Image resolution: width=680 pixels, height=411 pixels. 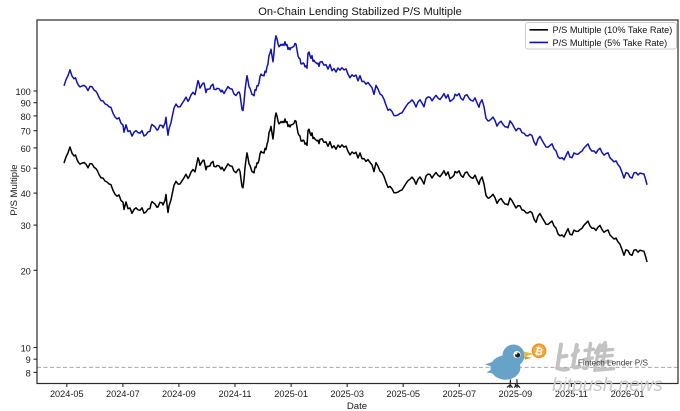 I want to click on svg-text: 80, so click(x=26, y=117).